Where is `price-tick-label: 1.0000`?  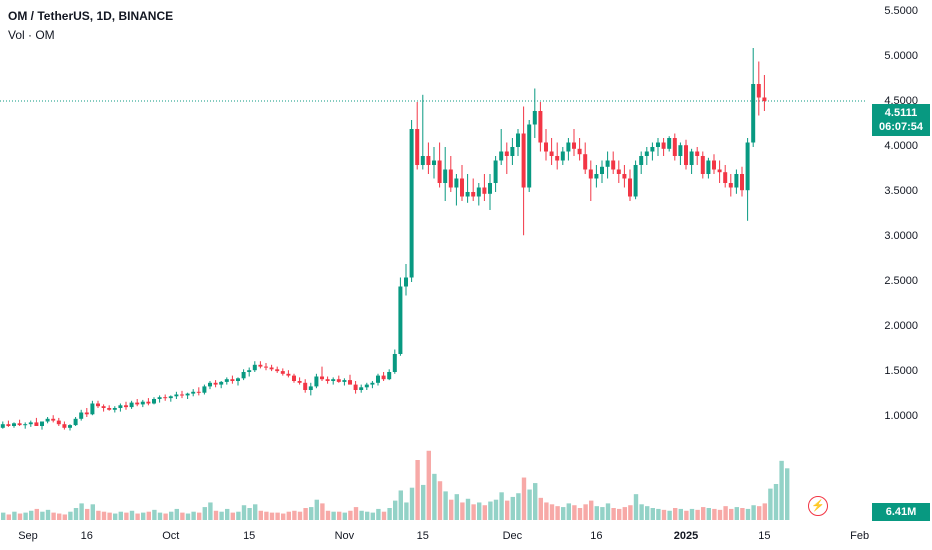 price-tick-label: 1.0000 is located at coordinates (901, 416).